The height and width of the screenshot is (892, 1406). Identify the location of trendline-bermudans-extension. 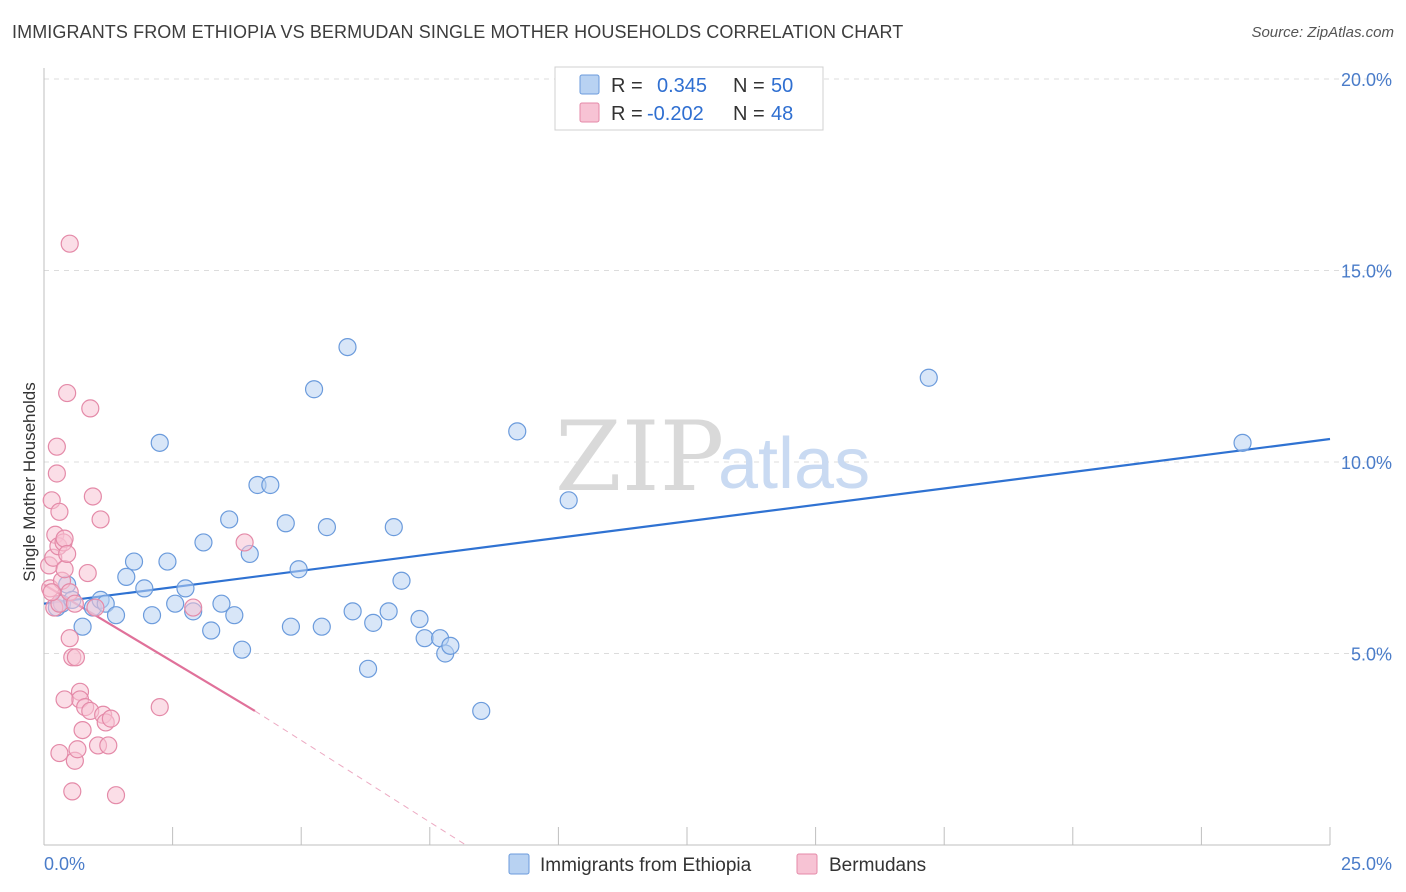
(360, 778).